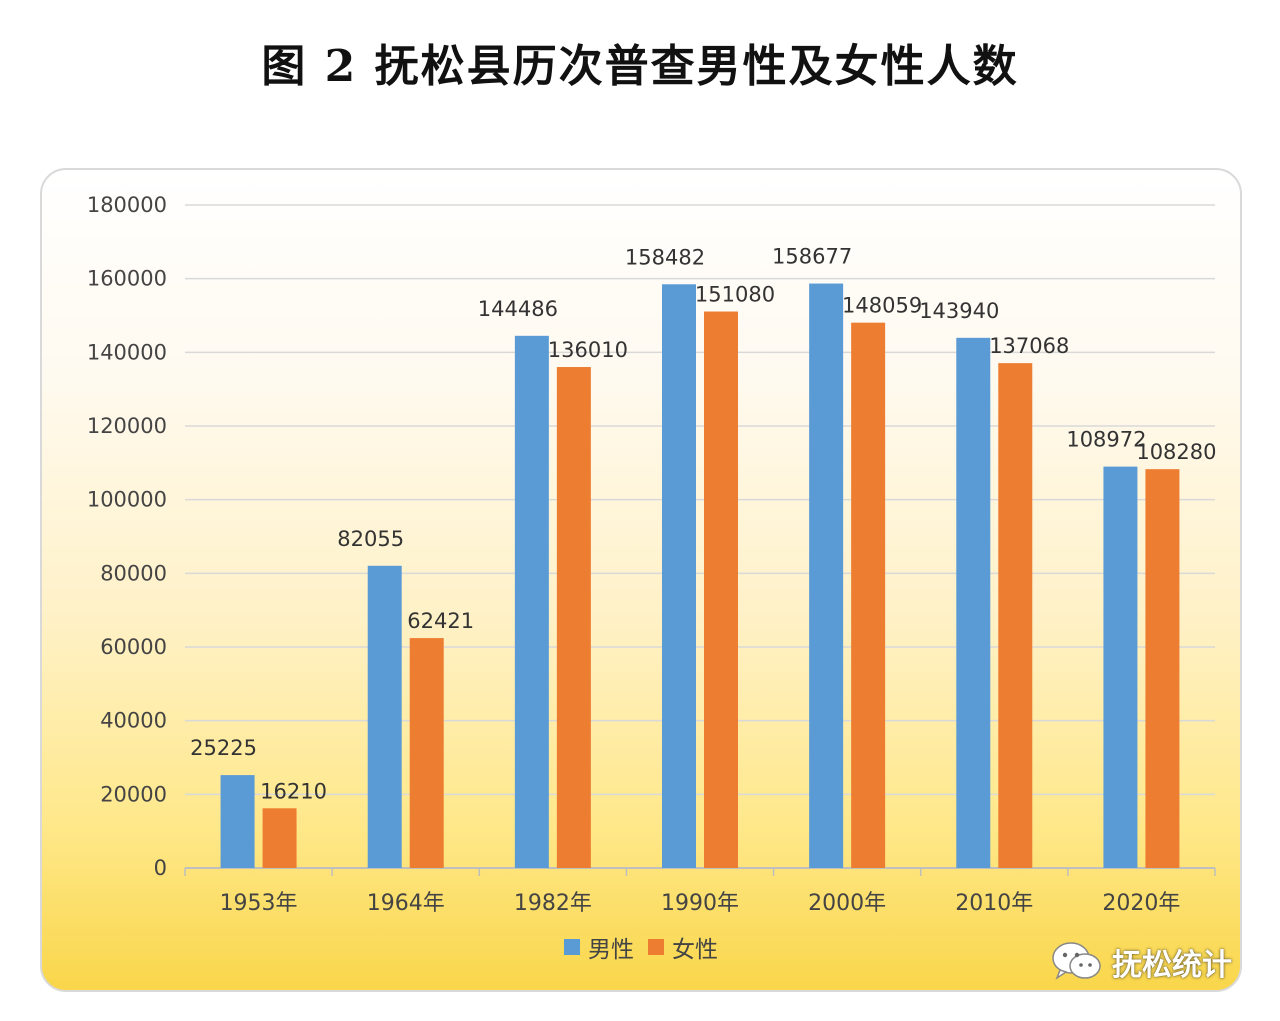 The image size is (1280, 1021). I want to click on watermark-text: 抚松统计, so click(1172, 965).